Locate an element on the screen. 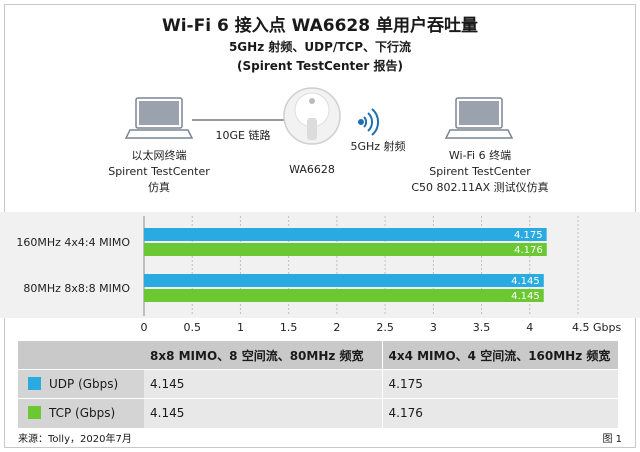  tcp-swatch is located at coordinates (34, 413).